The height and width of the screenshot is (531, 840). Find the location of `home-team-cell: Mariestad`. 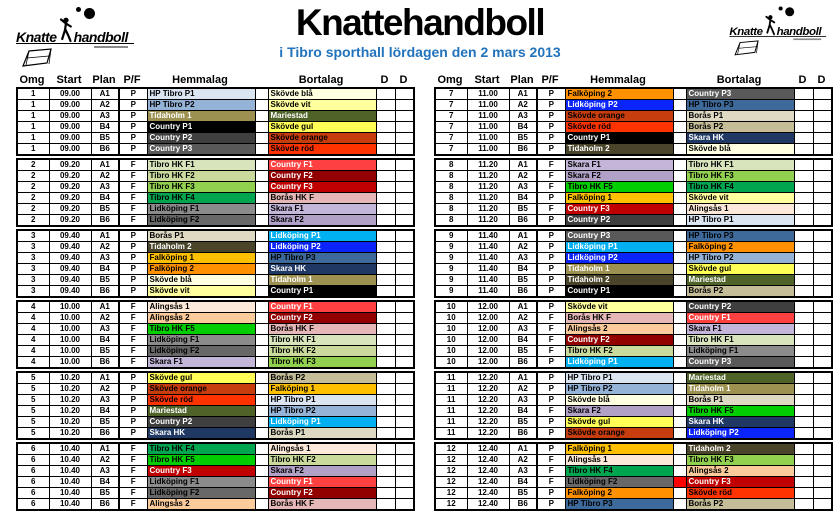

home-team-cell: Mariestad is located at coordinates (201, 411).